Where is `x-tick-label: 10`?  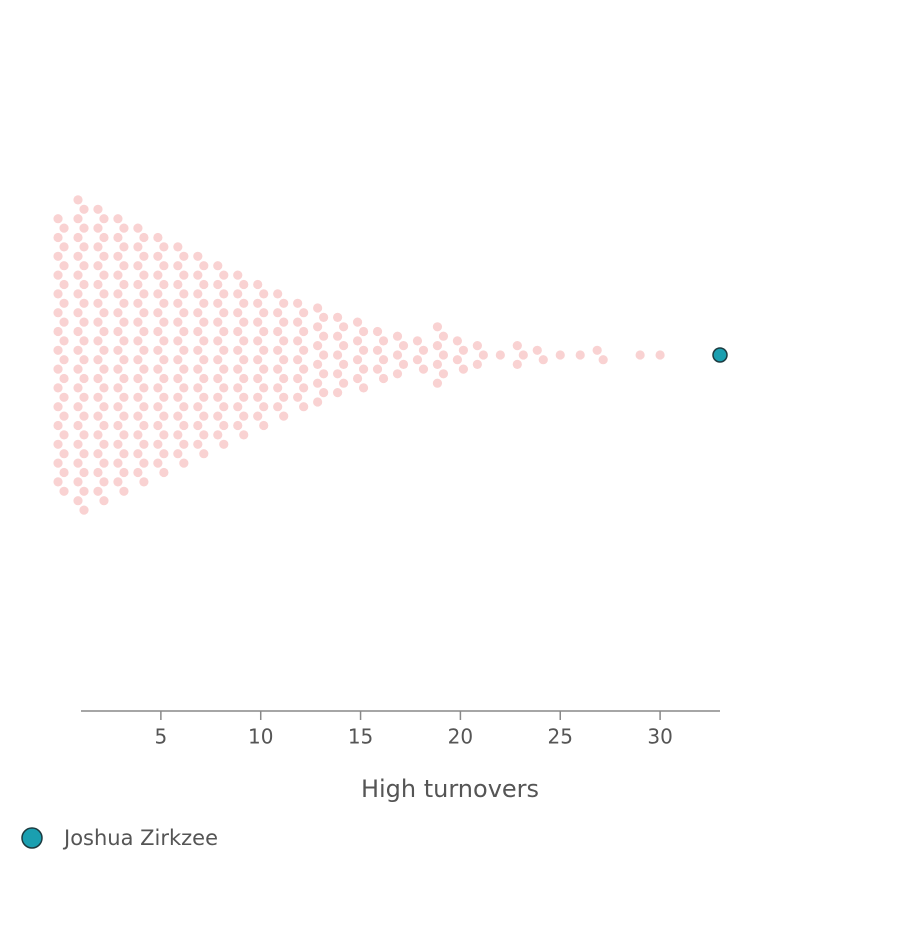 x-tick-label: 10 is located at coordinates (260, 737).